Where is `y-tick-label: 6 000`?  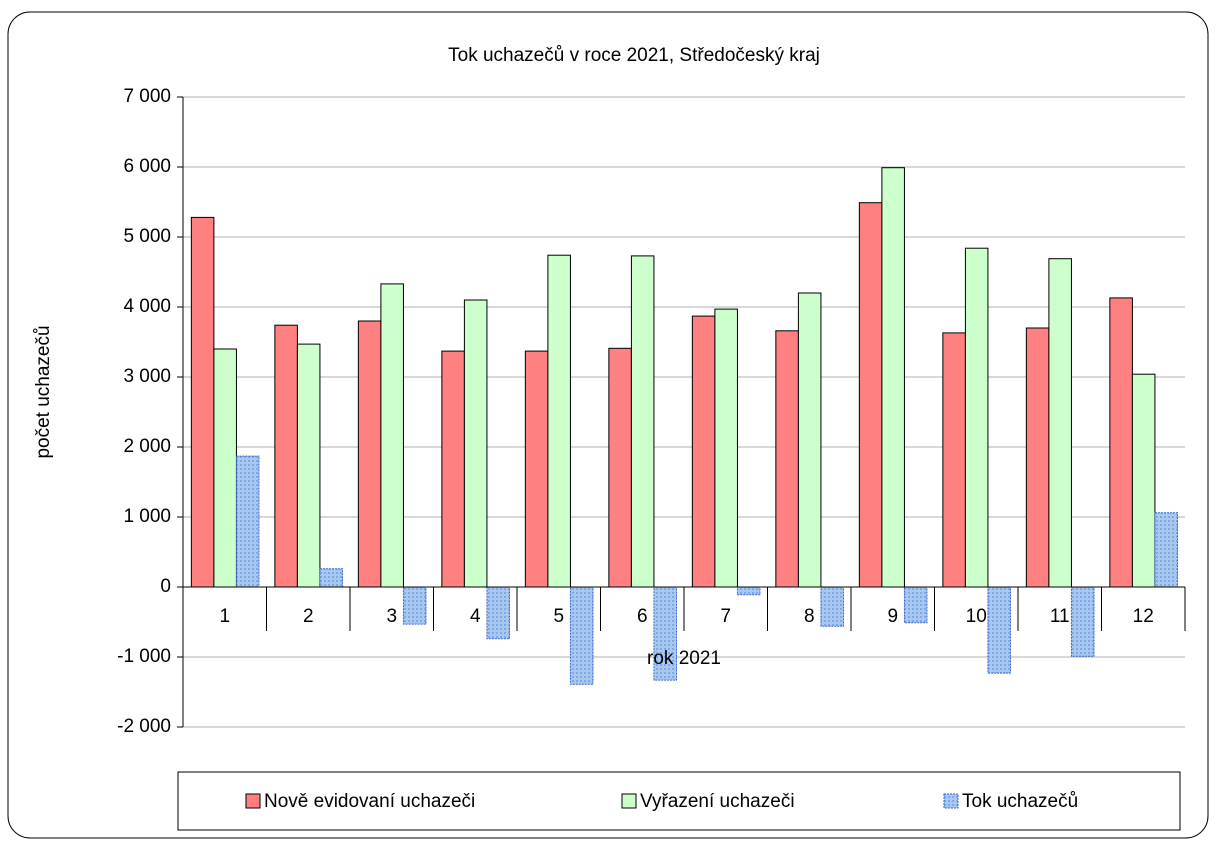 y-tick-label: 6 000 is located at coordinates (147, 166).